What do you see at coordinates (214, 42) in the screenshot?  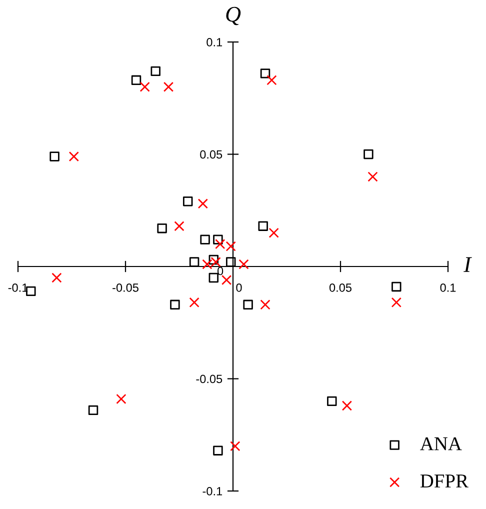 I see `y-tick-label: 0.1` at bounding box center [214, 42].